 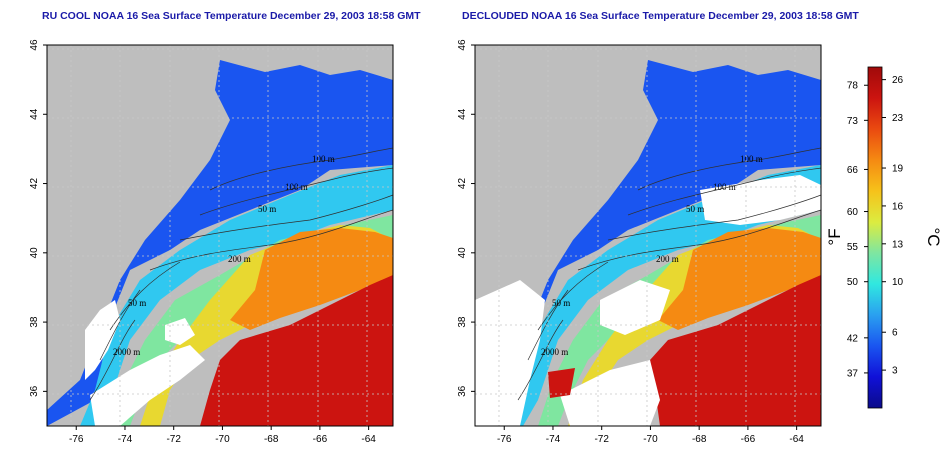 I want to click on celsius-tick-label: 26, so click(x=898, y=80).